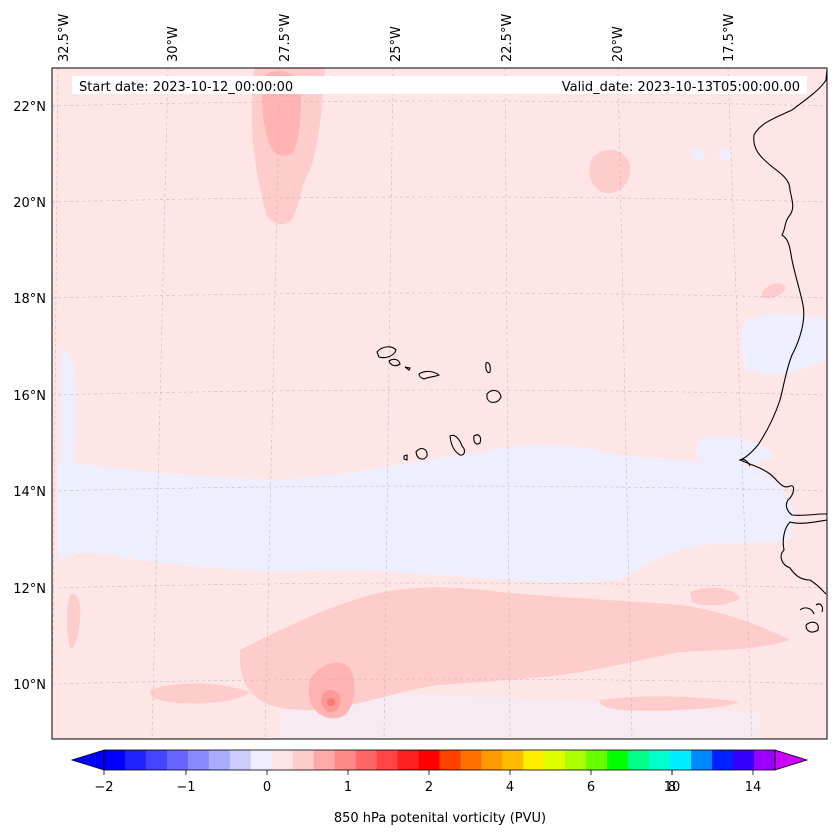 The width and height of the screenshot is (837, 836). I want to click on meridian-17-5w, so click(740, 403).